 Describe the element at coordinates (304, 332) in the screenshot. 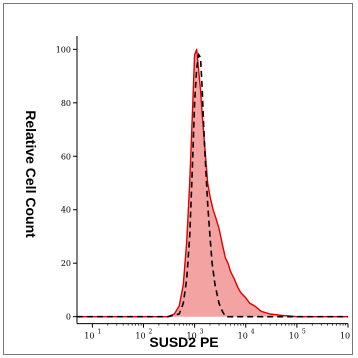

I see `x-tick-exponent: 5` at that location.